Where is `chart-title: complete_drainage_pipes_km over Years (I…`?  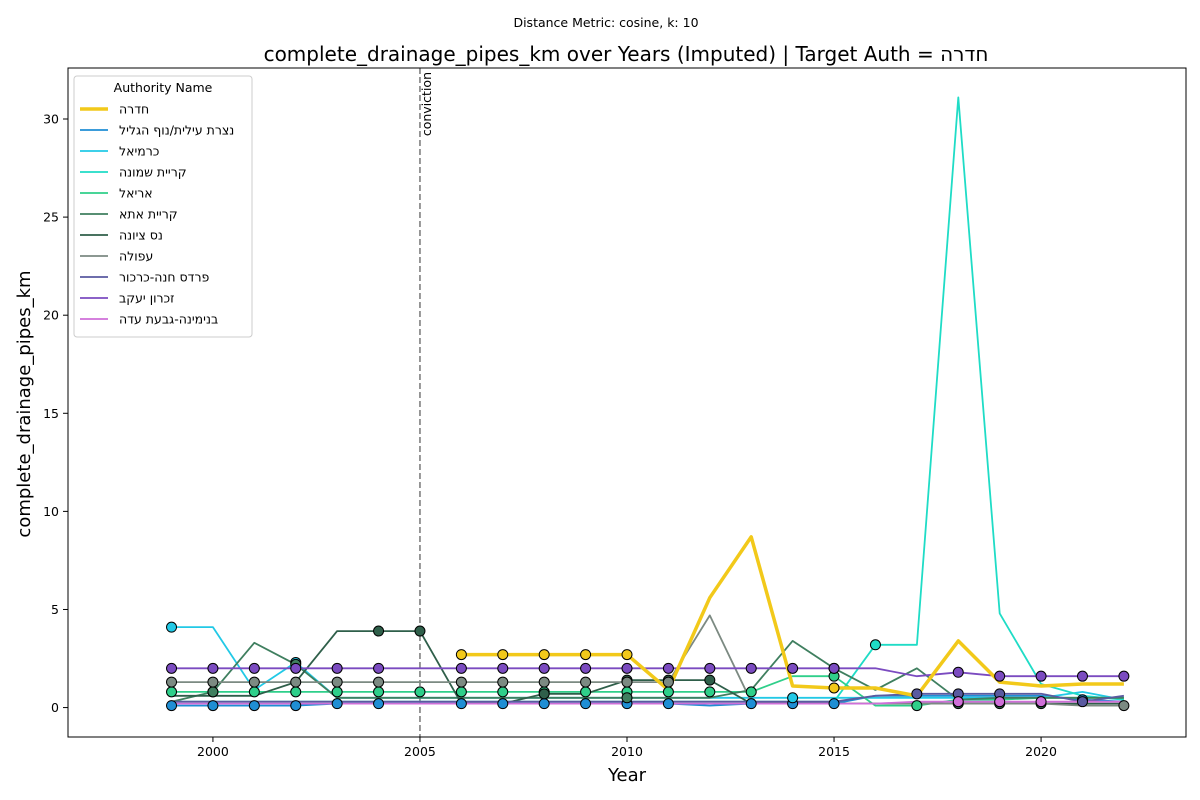 chart-title: complete_drainage_pipes_km over Years (I… is located at coordinates (626, 54).